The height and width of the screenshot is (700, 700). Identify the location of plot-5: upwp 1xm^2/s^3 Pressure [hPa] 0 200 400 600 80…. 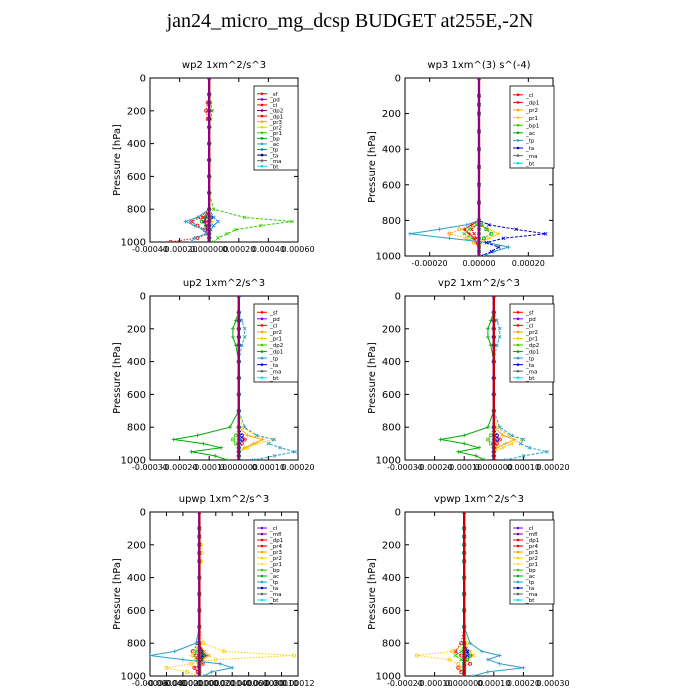
(213, 591).